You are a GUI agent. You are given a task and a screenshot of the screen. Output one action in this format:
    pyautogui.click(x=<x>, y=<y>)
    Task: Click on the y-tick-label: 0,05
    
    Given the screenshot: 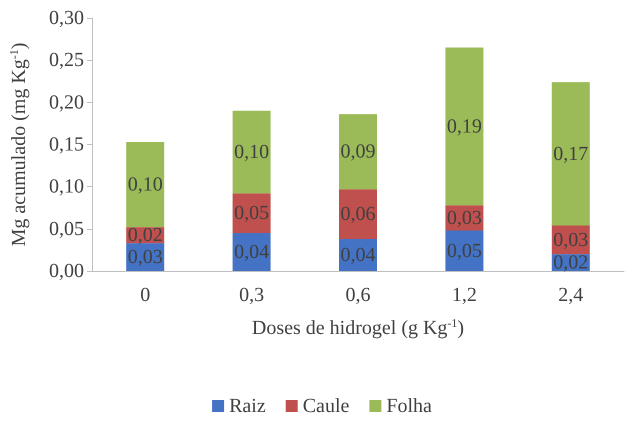 What is the action you would take?
    pyautogui.click(x=66, y=229)
    